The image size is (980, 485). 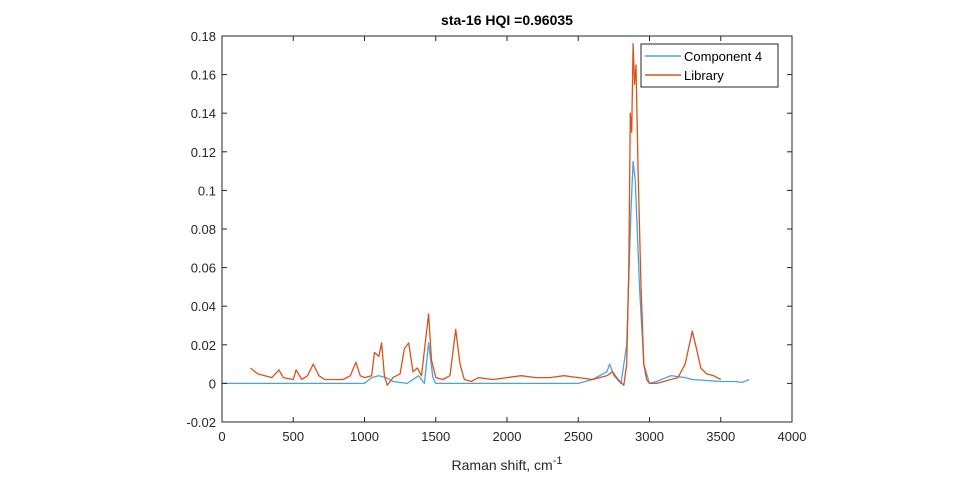 I want to click on y-tick-label: 0.02, so click(x=203, y=345).